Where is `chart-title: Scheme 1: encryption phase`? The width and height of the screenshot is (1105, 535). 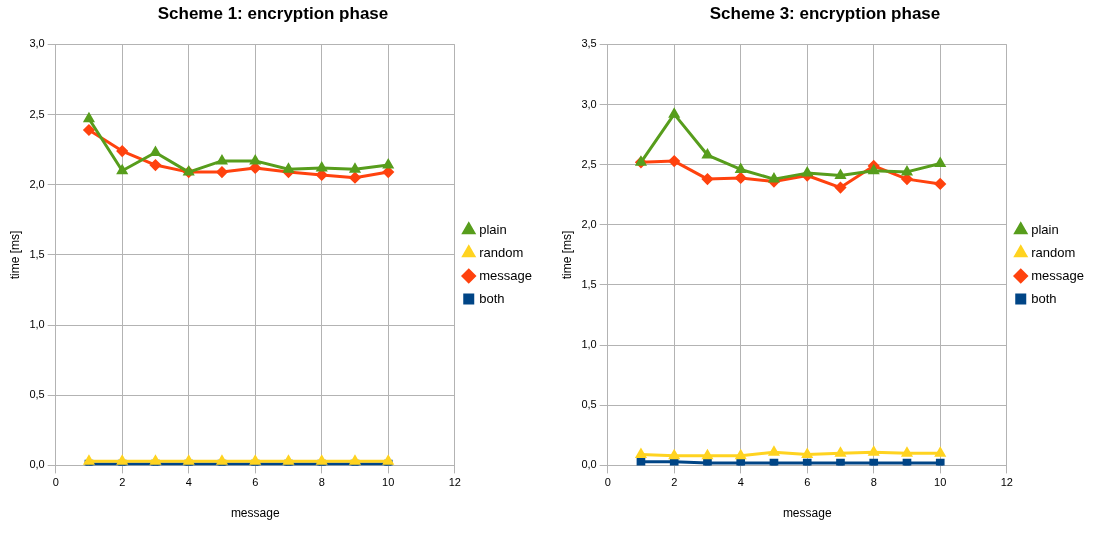
chart-title: Scheme 1: encryption phase is located at coordinates (273, 13).